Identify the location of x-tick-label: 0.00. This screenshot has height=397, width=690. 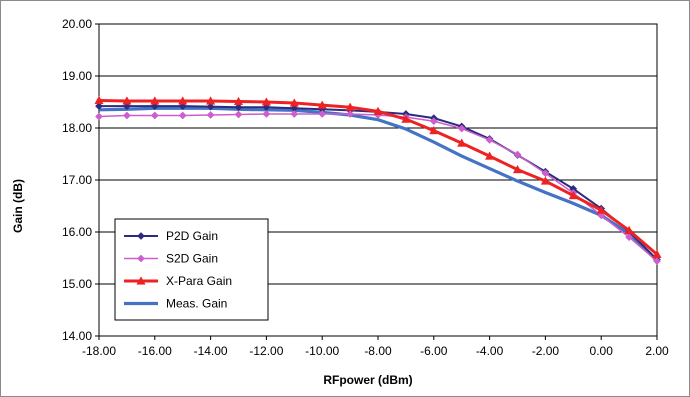
(602, 351).